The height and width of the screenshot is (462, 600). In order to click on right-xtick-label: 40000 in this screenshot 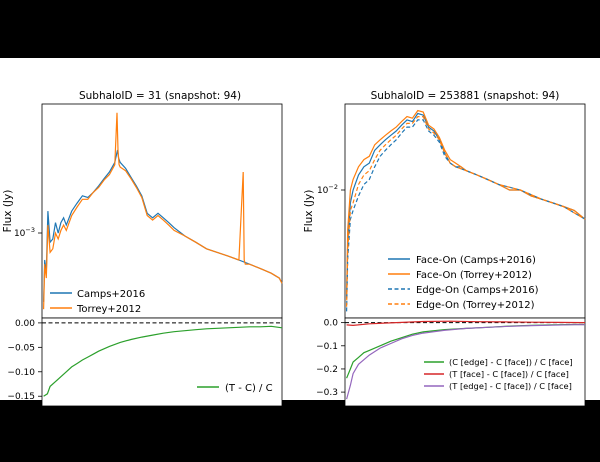, I will do `click(531, 418)`.